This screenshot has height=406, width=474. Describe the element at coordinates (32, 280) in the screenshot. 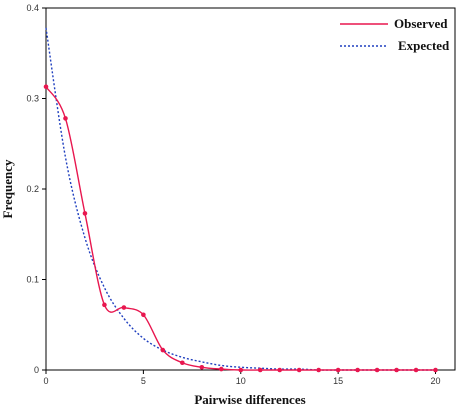

I see `y-tick-label: 0.1` at that location.